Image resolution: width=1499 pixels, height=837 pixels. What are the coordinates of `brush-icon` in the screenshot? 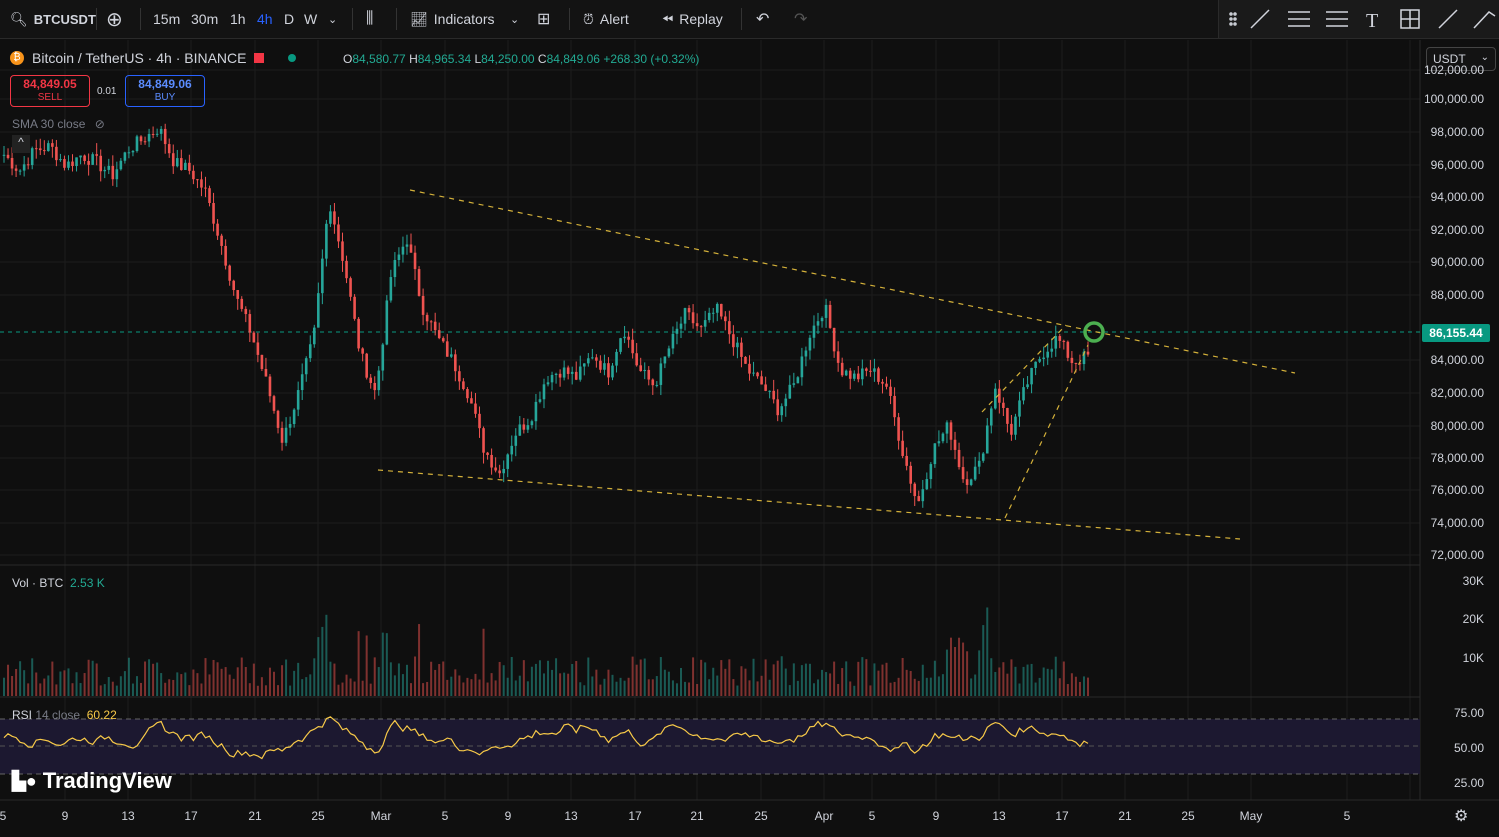 It's located at (1448, 19).